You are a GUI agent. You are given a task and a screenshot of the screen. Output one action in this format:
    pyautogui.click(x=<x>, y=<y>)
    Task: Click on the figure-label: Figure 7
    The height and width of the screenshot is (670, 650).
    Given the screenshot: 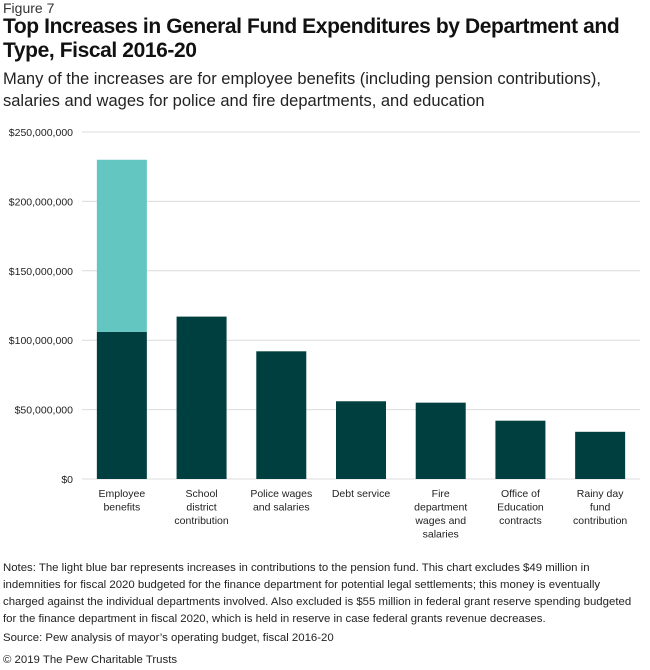 What is the action you would take?
    pyautogui.click(x=29, y=8)
    